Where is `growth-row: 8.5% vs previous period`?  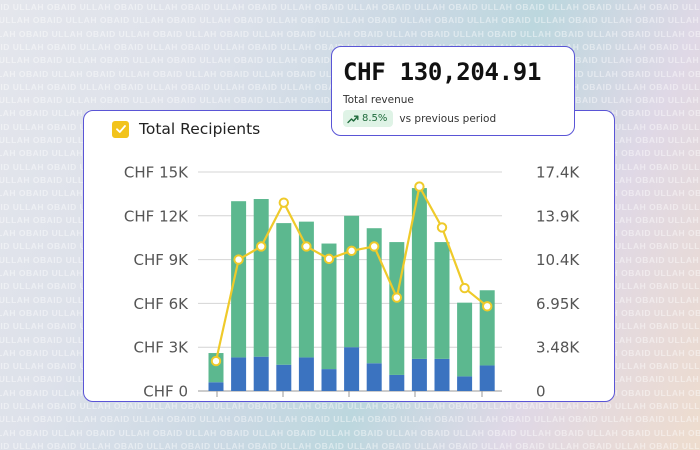 growth-row: 8.5% vs previous period is located at coordinates (419, 118).